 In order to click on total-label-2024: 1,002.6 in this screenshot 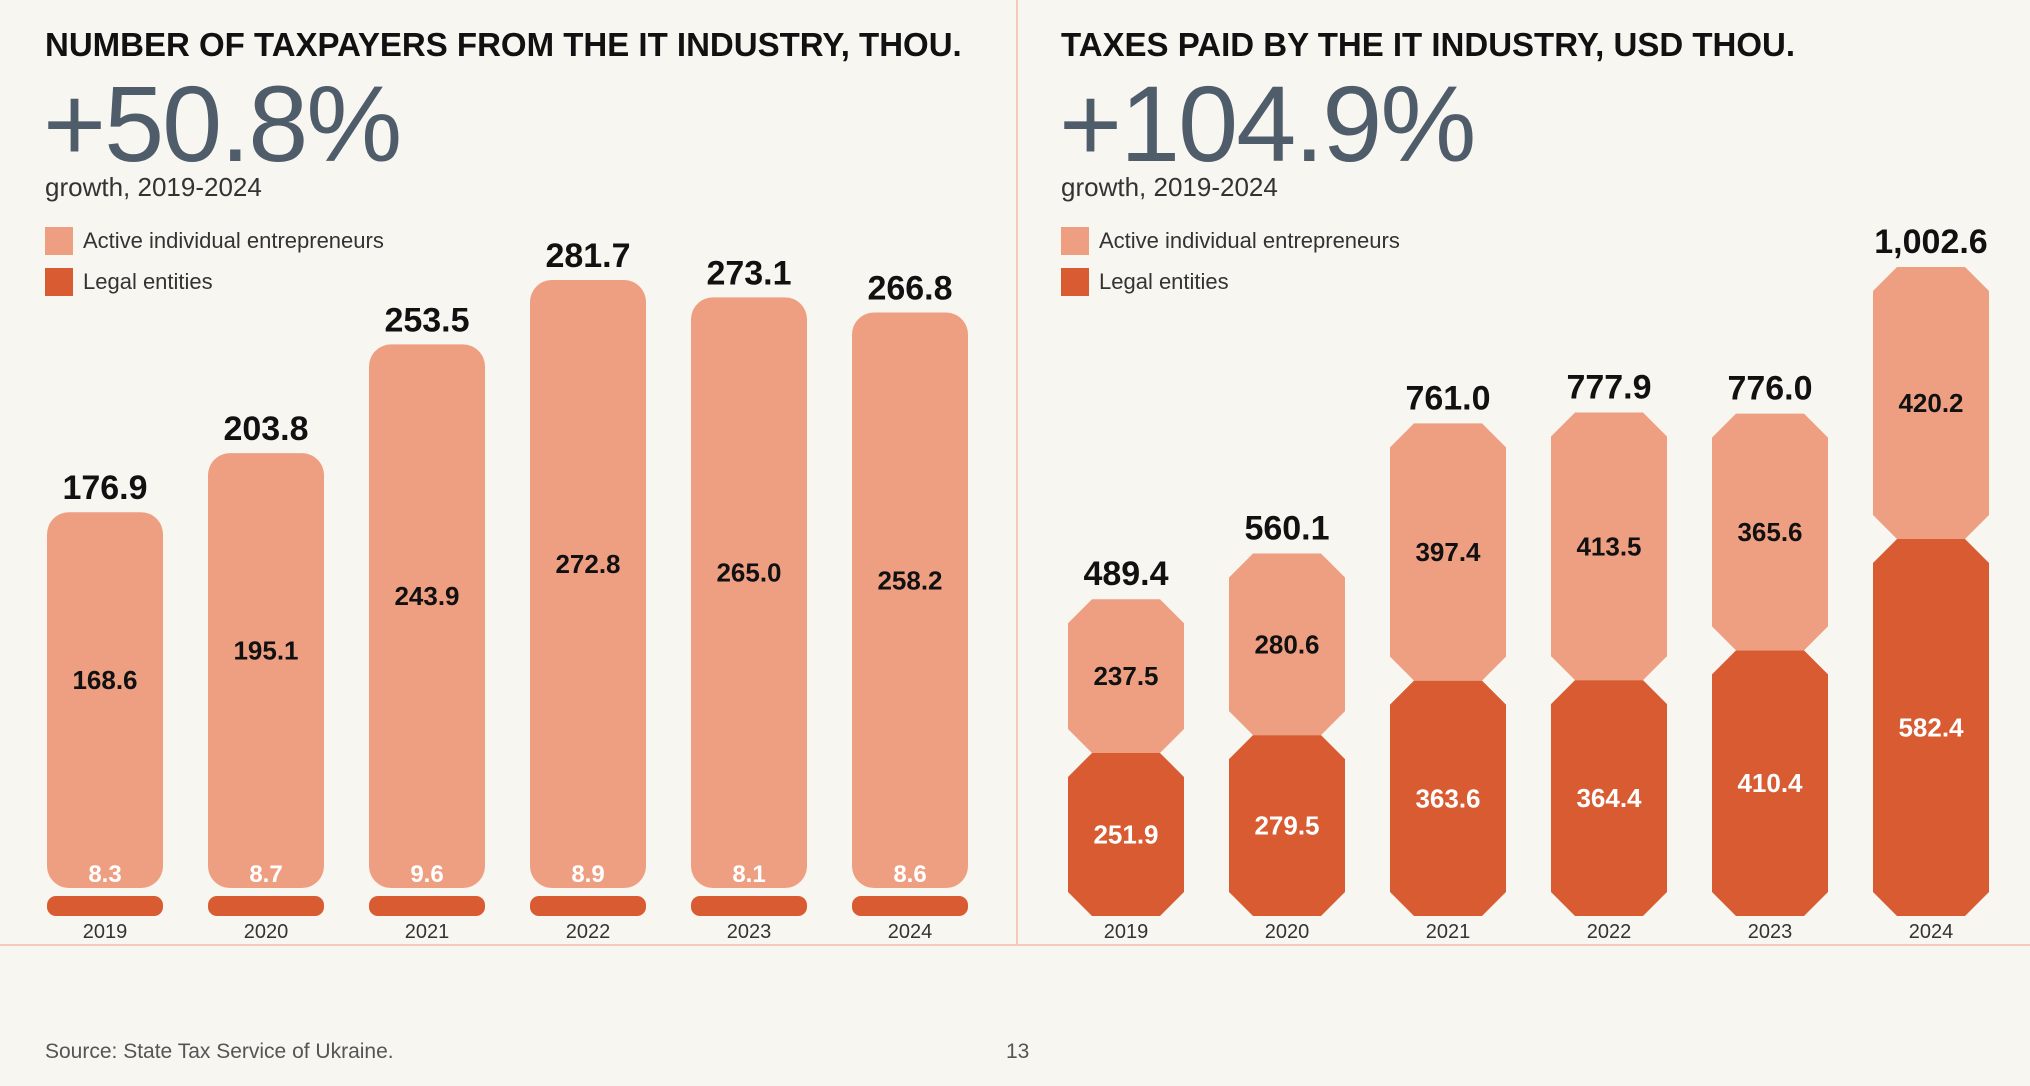, I will do `click(1930, 242)`.